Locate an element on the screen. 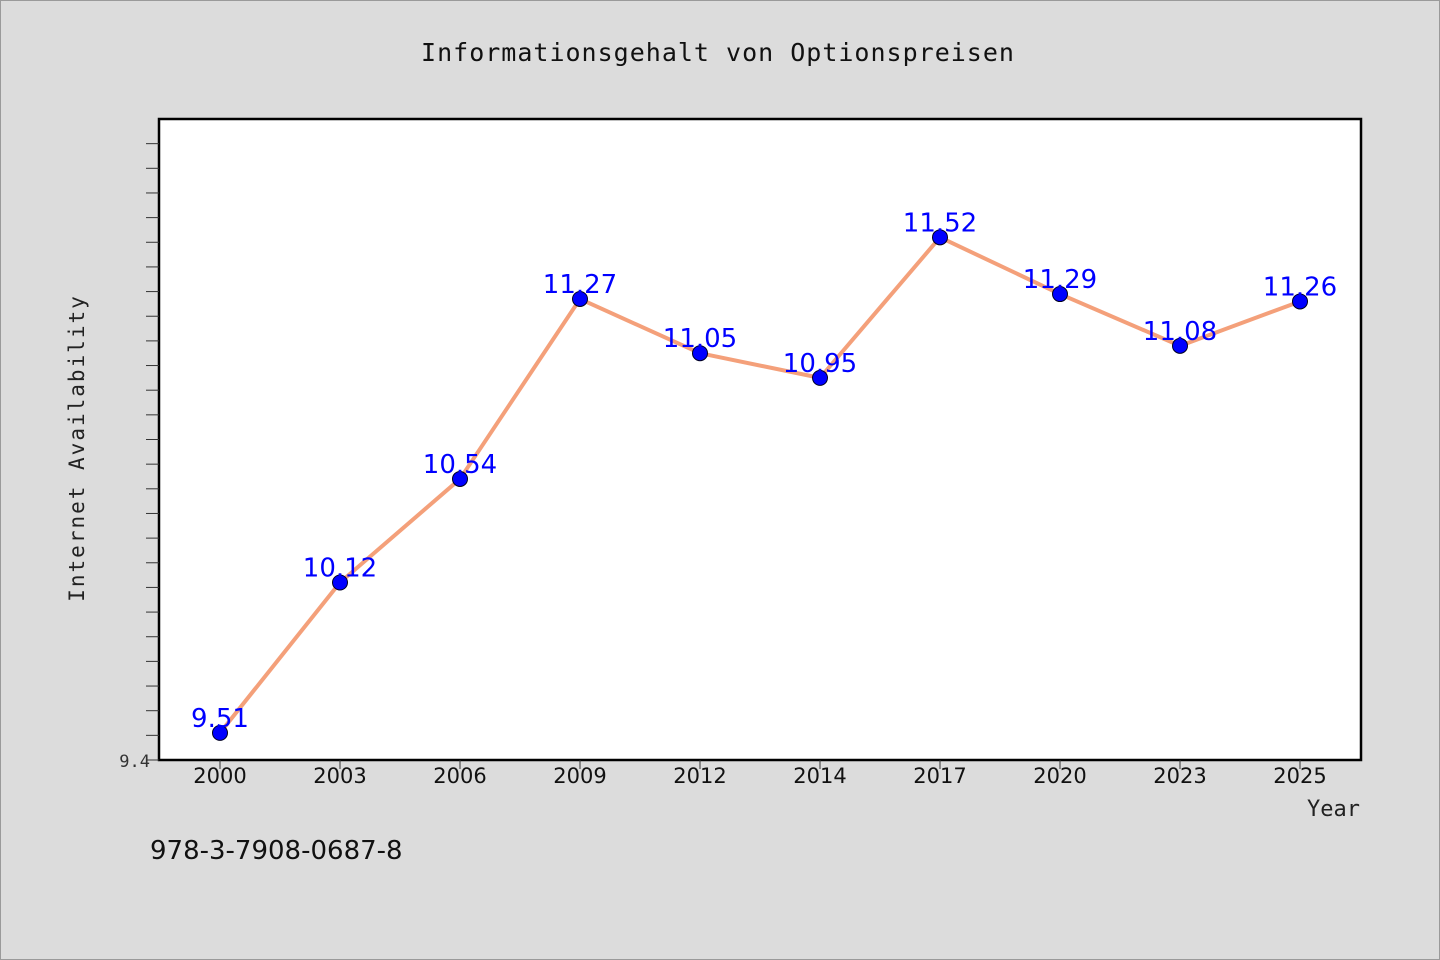  y-axis-label: Internet Availability is located at coordinates (77, 448).